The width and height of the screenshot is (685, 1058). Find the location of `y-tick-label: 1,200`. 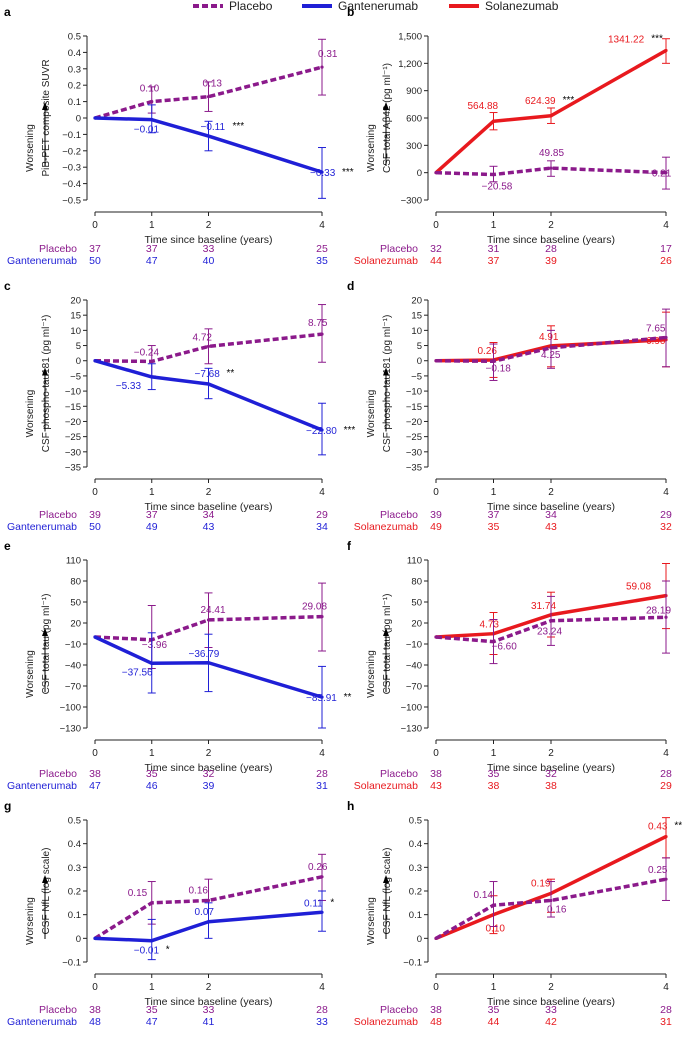

y-tick-label: 1,200 is located at coordinates (410, 64).